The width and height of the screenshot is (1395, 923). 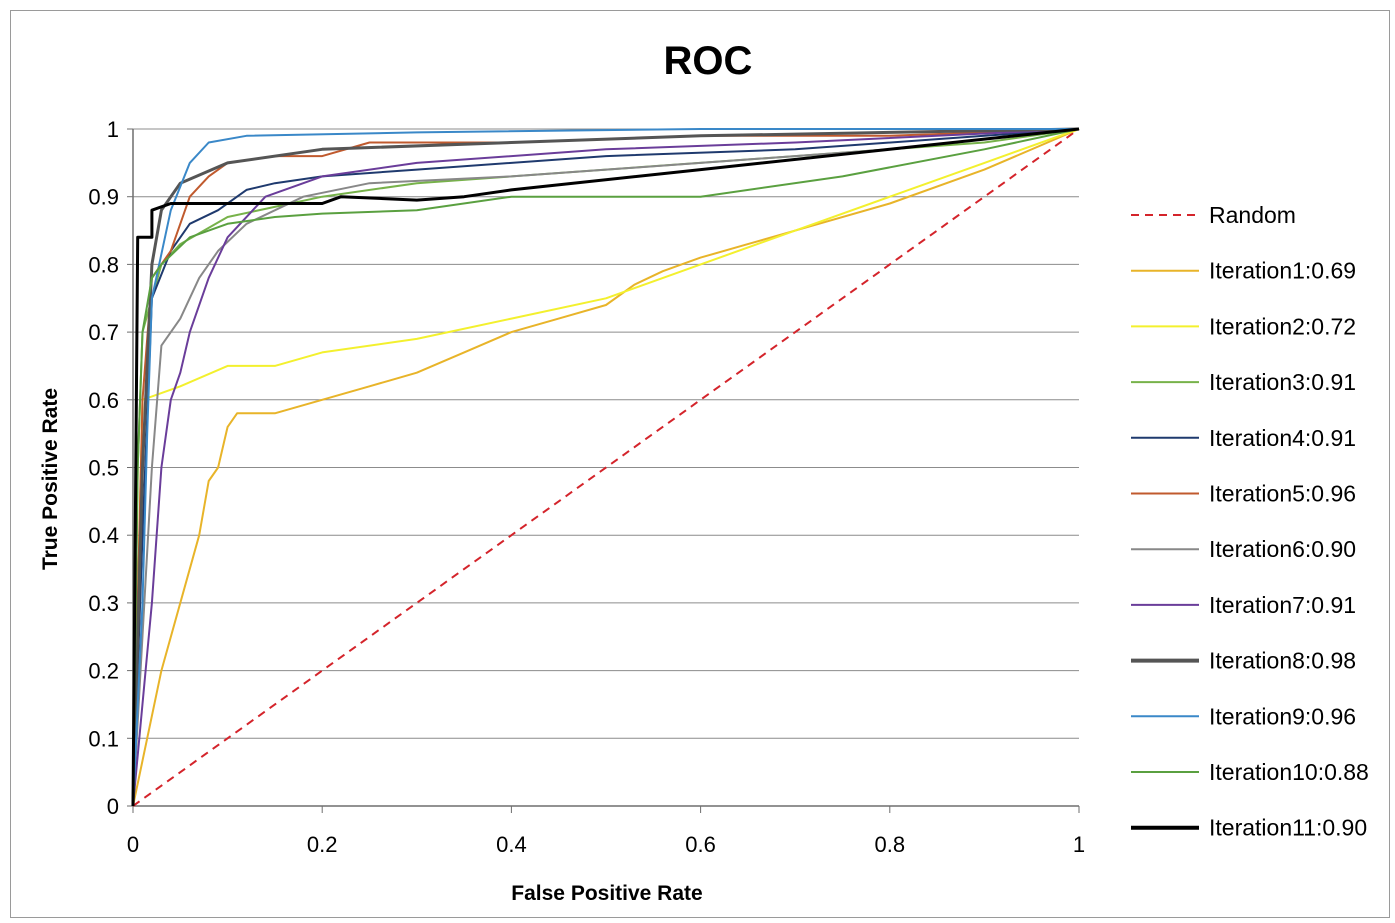 I want to click on y-tick-label-8: 0.8, so click(x=103, y=264).